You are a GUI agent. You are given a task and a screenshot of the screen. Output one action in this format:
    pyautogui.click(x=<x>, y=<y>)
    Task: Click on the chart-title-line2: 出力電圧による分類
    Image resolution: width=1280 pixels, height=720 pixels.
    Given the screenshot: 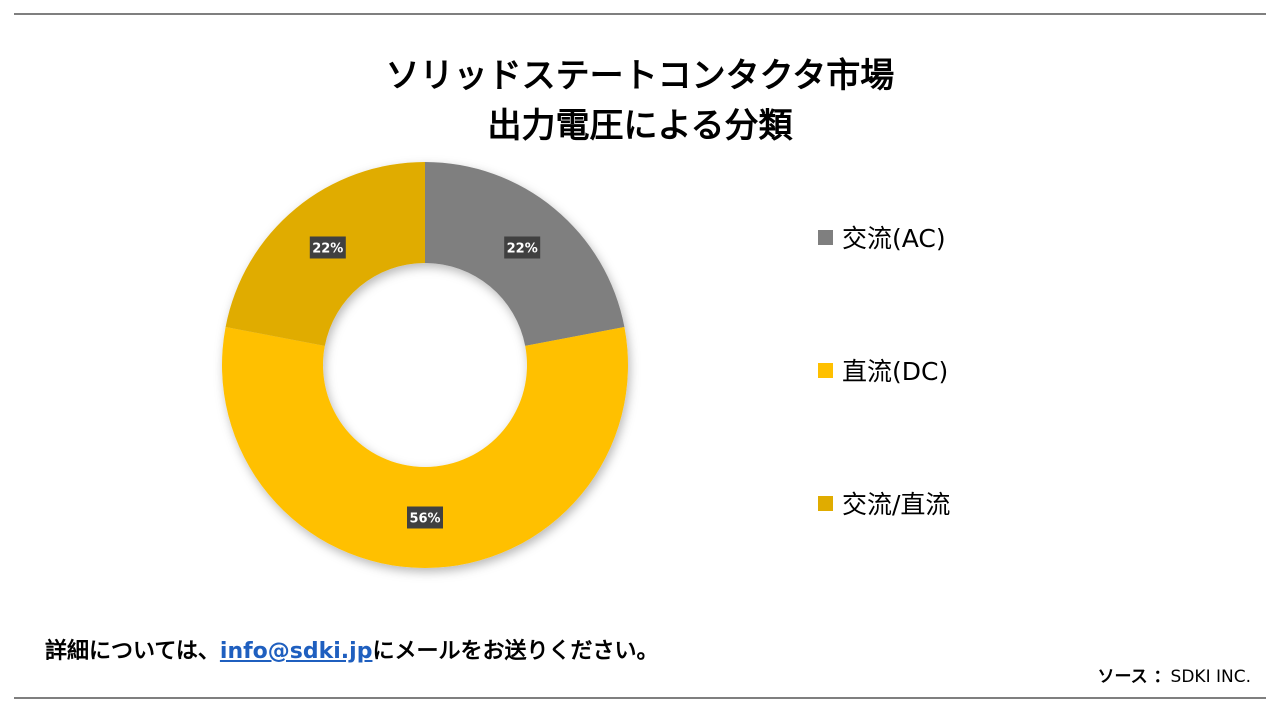 What is the action you would take?
    pyautogui.click(x=640, y=126)
    